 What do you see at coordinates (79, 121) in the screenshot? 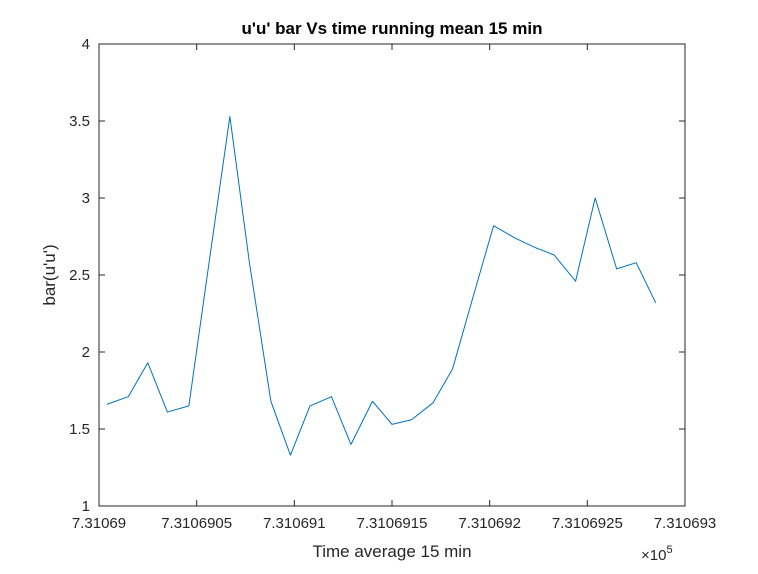
I see `y-tick-label: 3.5` at bounding box center [79, 121].